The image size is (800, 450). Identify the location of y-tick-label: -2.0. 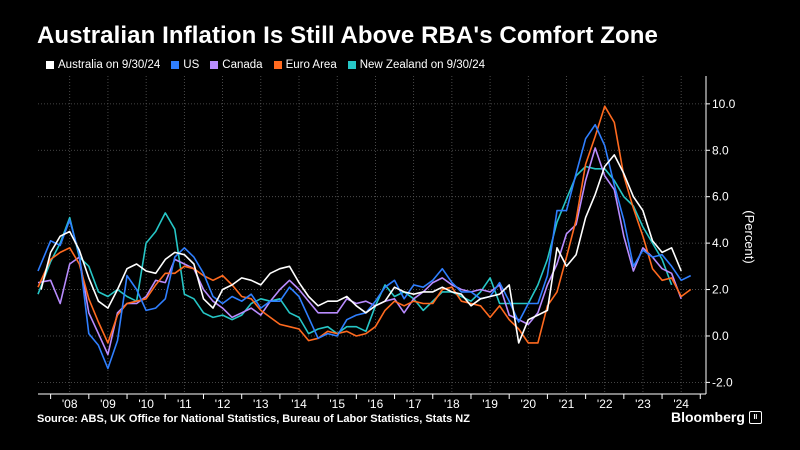
(722, 382).